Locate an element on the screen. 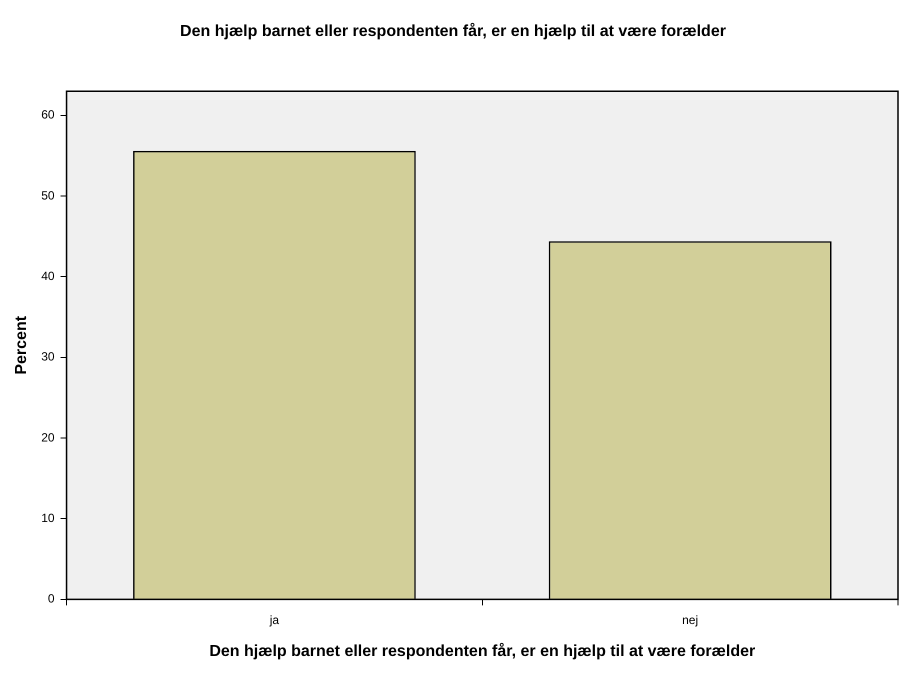 The height and width of the screenshot is (673, 903). y-axis-title: Percent is located at coordinates (21, 345).